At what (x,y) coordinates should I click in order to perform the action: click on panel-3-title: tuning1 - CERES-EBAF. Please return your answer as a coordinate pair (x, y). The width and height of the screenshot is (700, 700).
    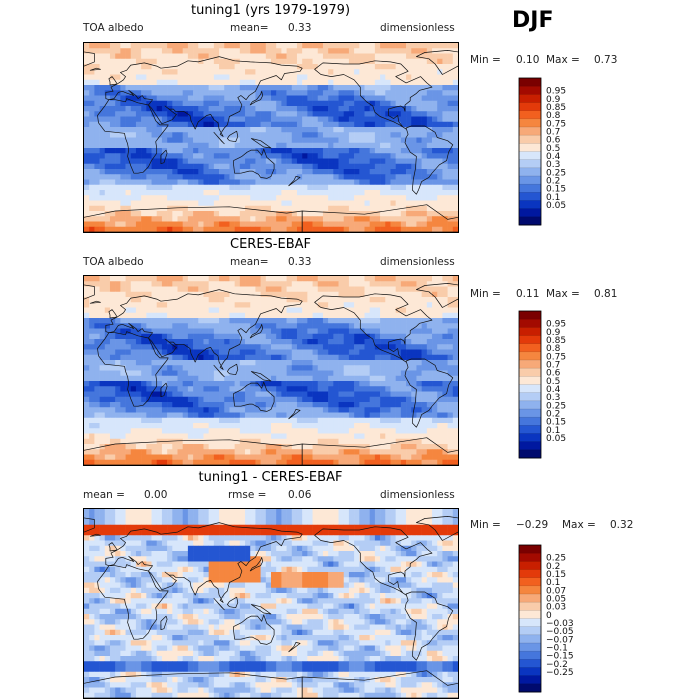
    Looking at the image, I should click on (270, 477).